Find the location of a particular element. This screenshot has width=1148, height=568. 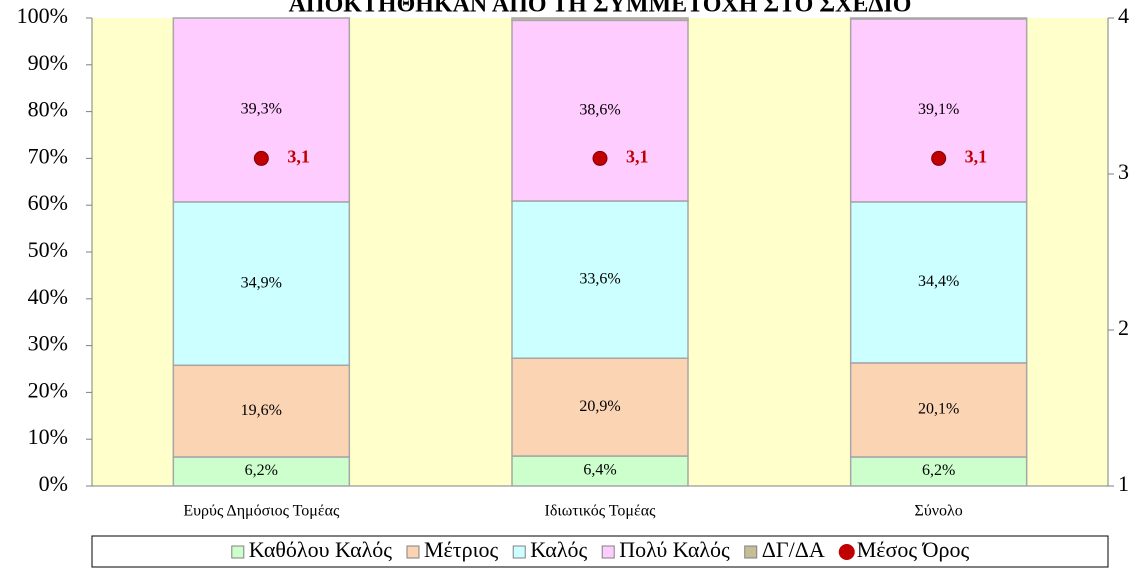

legend-label: Μέτριος is located at coordinates (461, 549).